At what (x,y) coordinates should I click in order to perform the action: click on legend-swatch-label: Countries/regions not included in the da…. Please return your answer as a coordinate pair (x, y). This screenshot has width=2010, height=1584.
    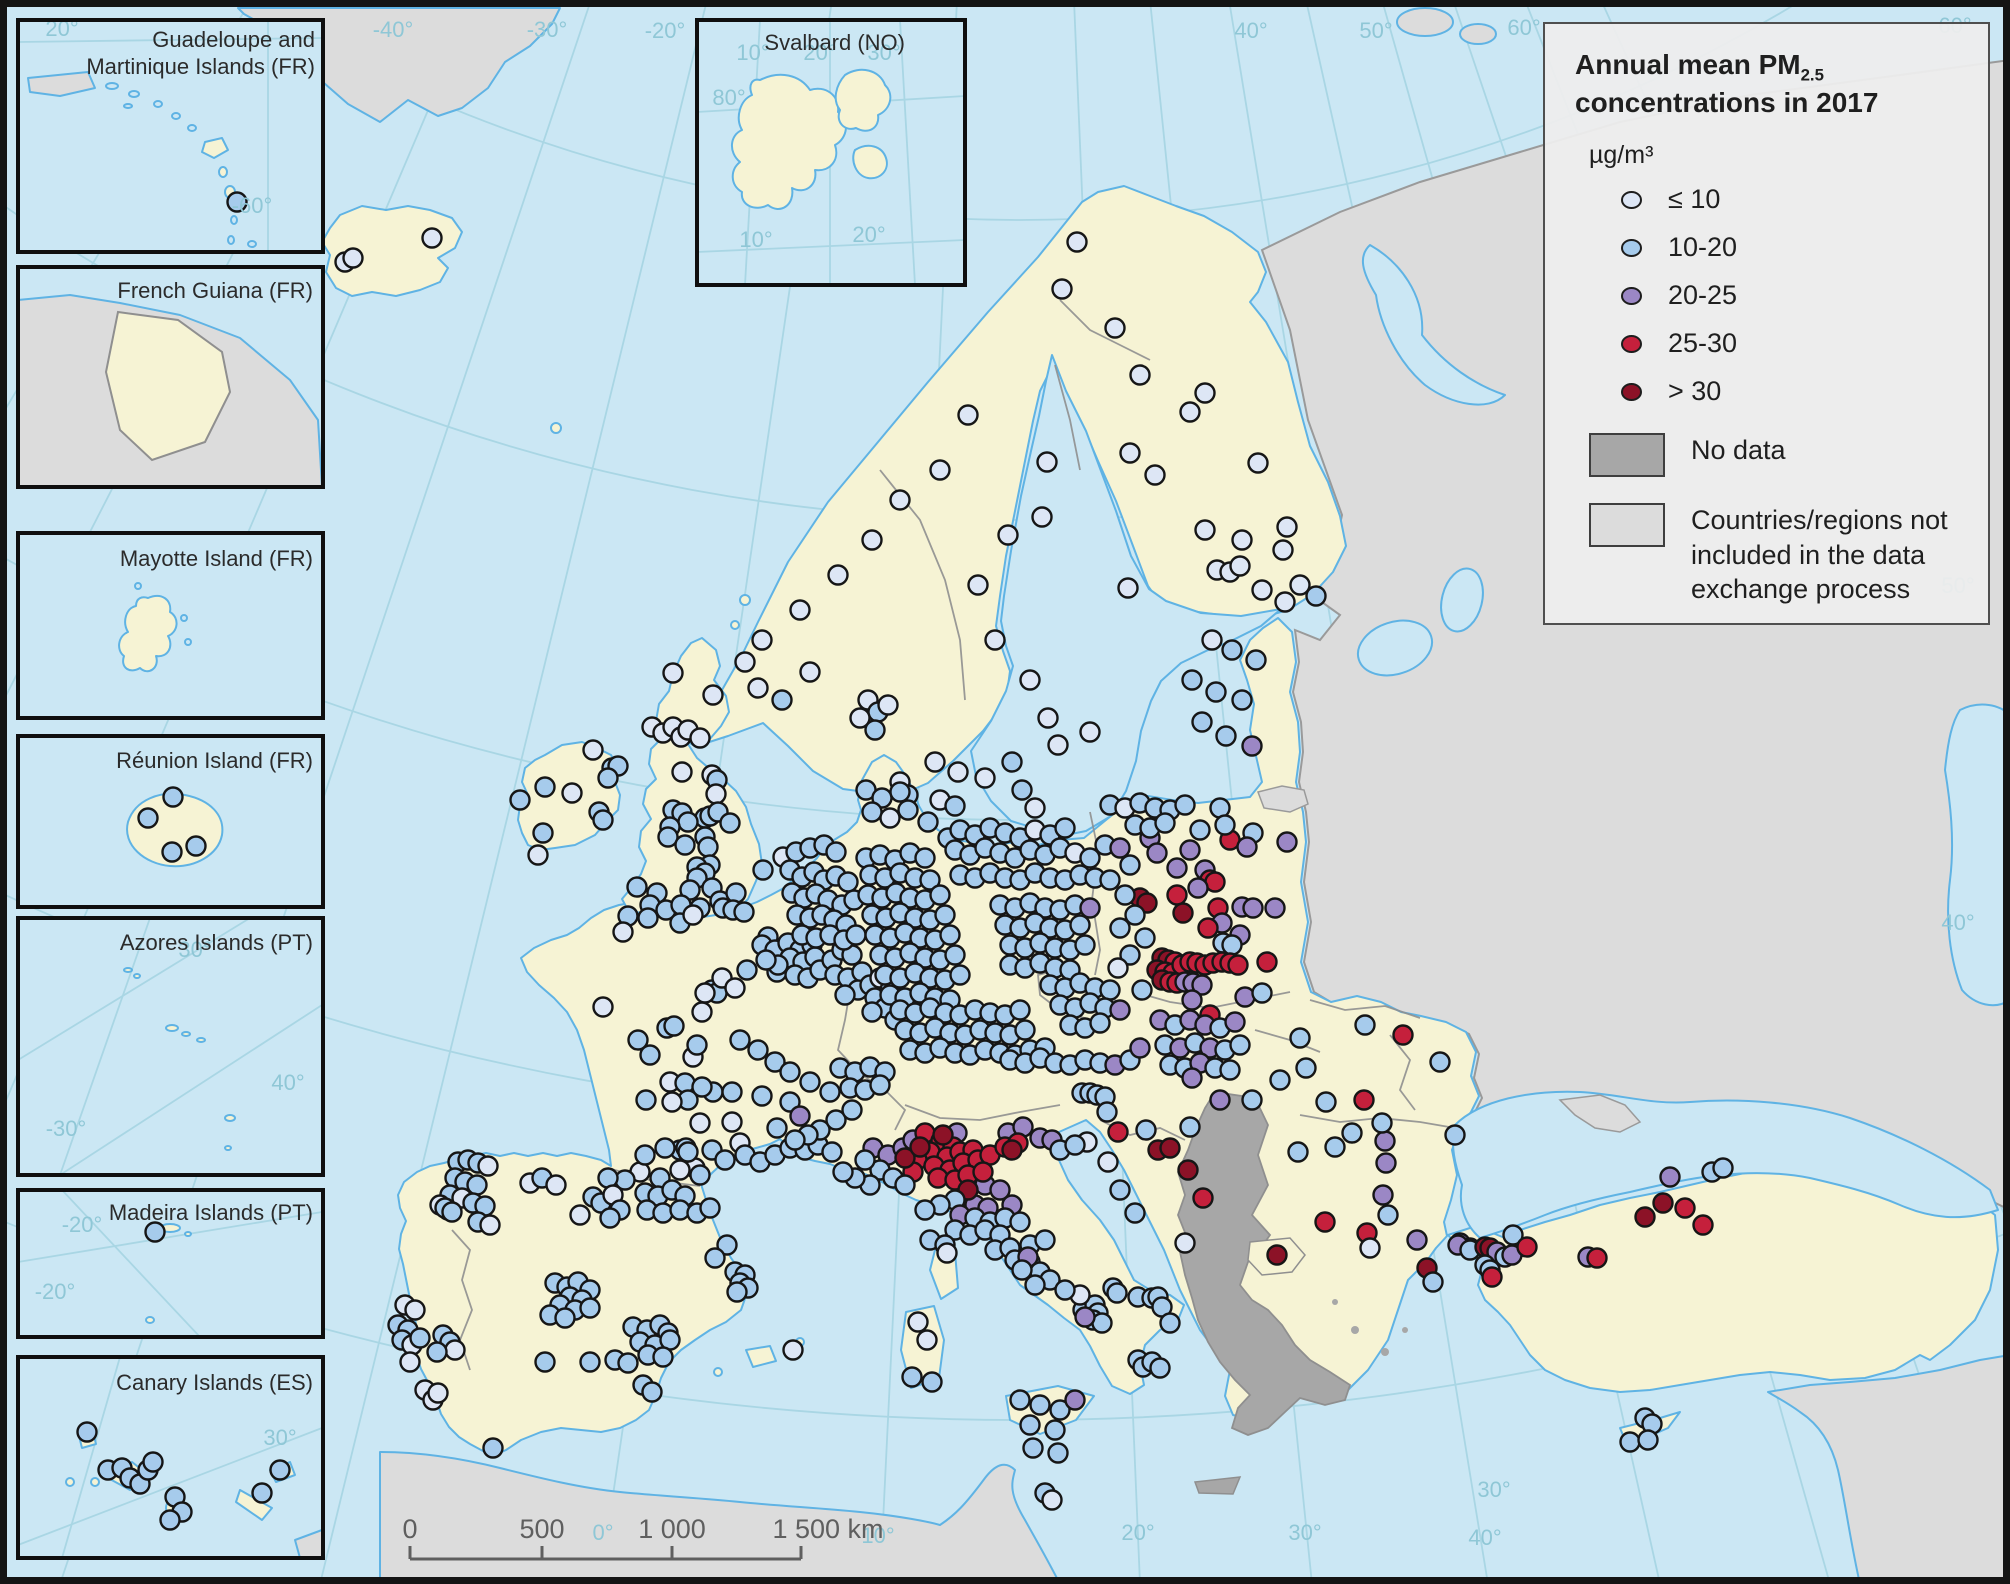
    Looking at the image, I should click on (1819, 555).